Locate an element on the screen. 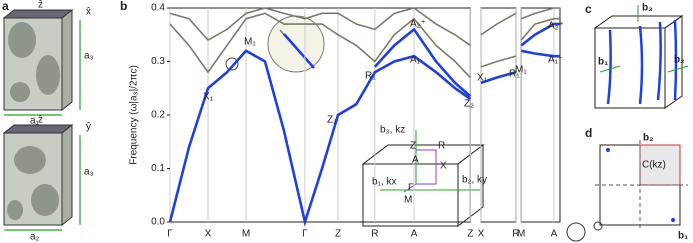 The image size is (693, 243). inset-label: A is located at coordinates (415, 160).